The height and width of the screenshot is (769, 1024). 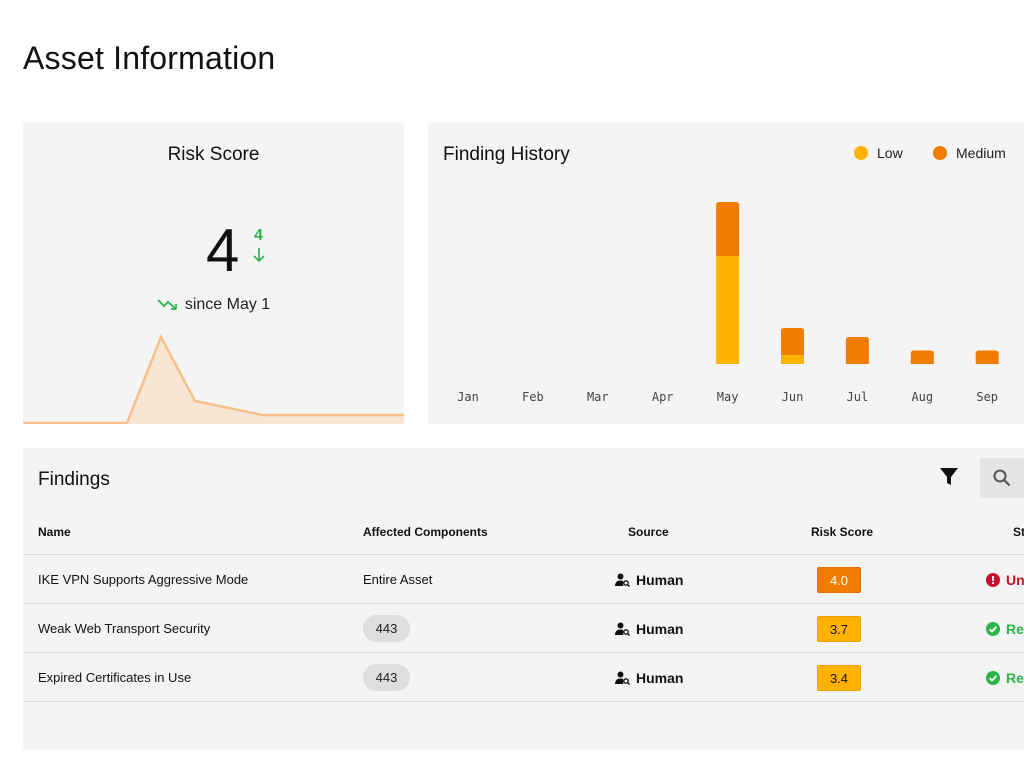 I want to click on sparkline-area, so click(x=213, y=380).